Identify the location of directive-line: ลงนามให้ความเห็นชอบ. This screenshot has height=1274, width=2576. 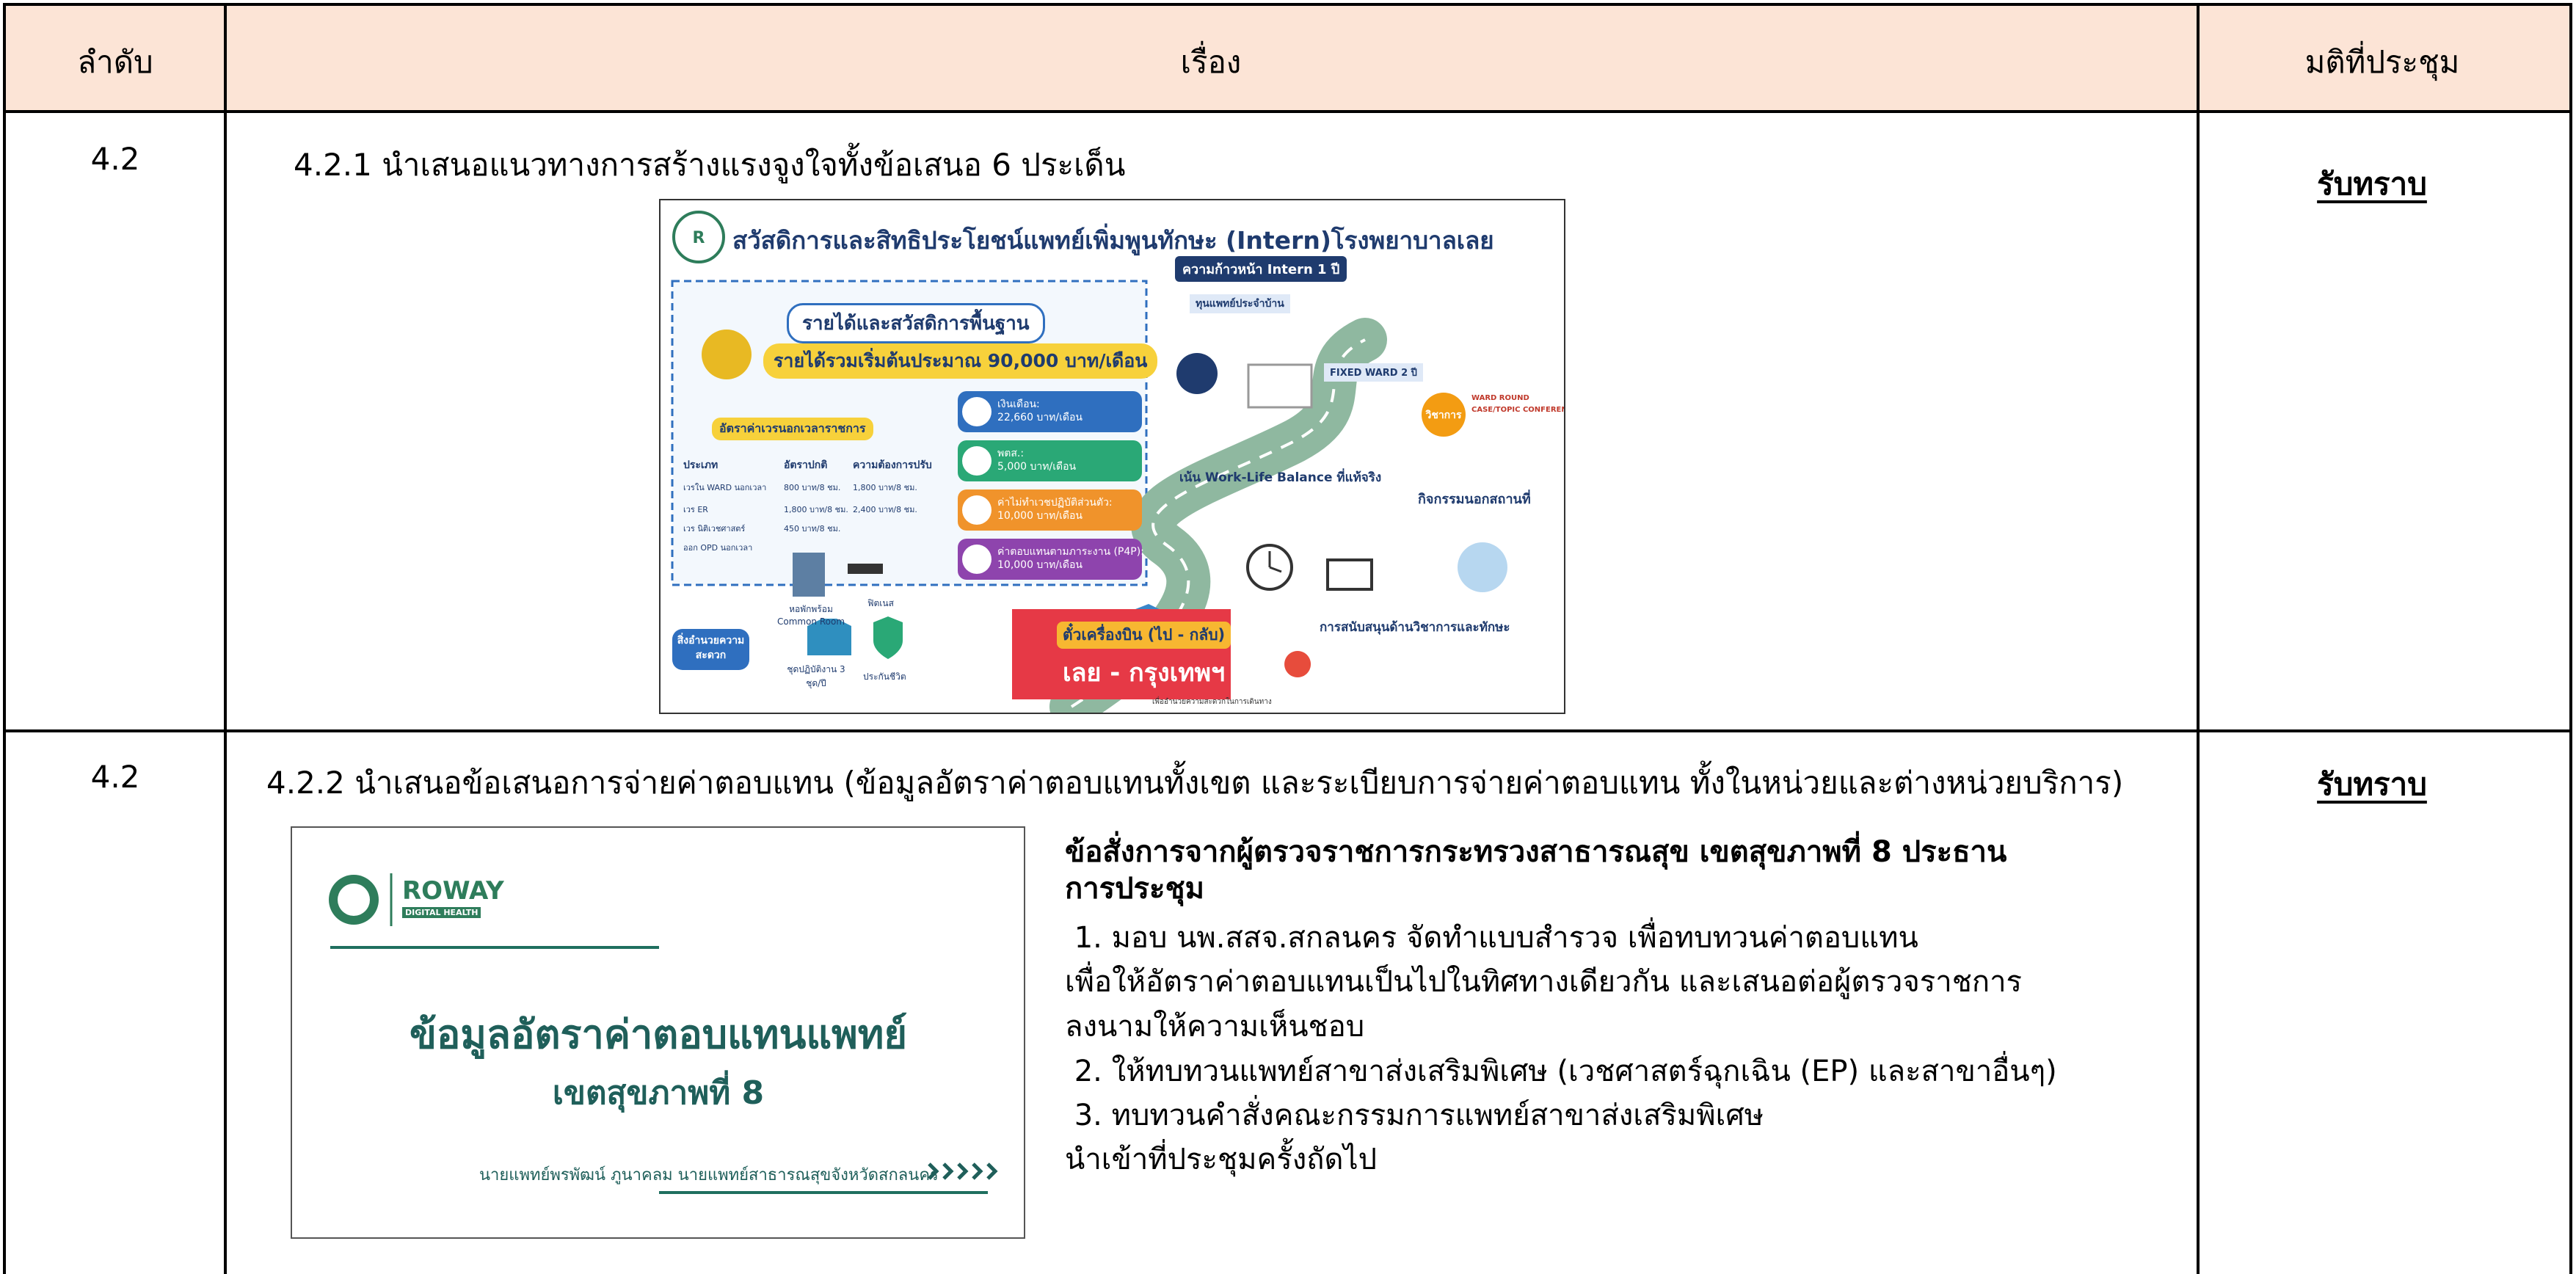
(1215, 1027).